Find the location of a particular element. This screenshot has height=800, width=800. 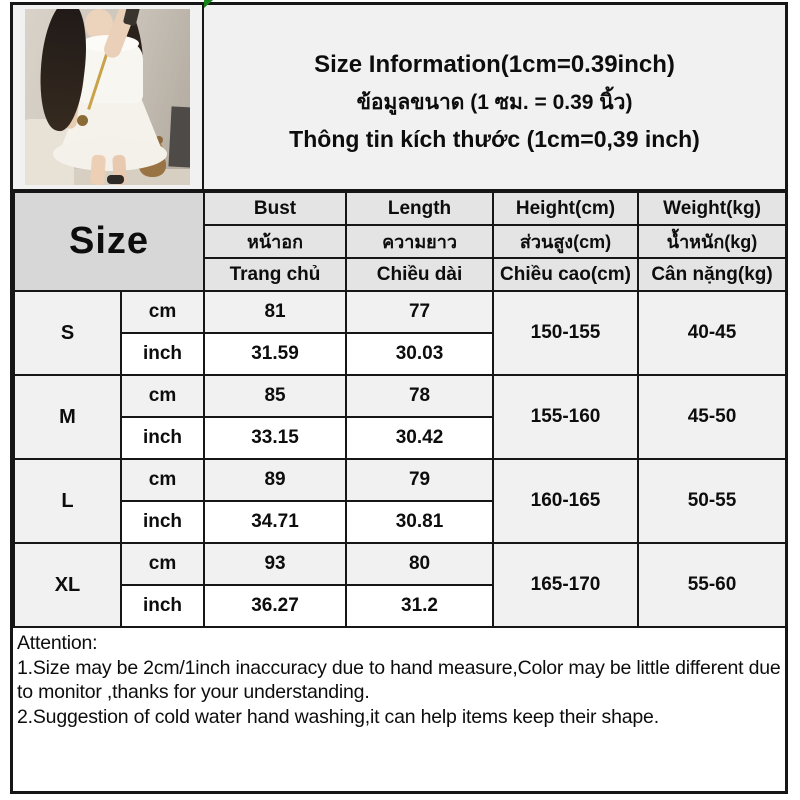

model-leg is located at coordinates (98, 169).